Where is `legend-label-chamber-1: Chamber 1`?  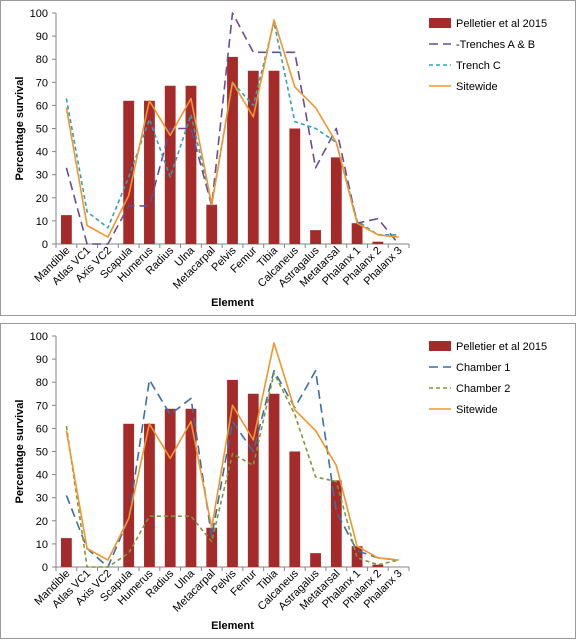
legend-label-chamber-1: Chamber 1 is located at coordinates (483, 368).